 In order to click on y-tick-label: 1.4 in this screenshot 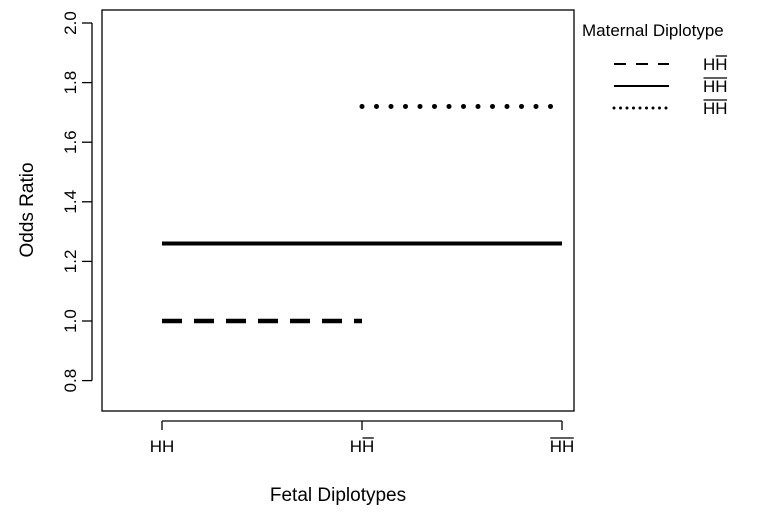, I will do `click(70, 202)`.